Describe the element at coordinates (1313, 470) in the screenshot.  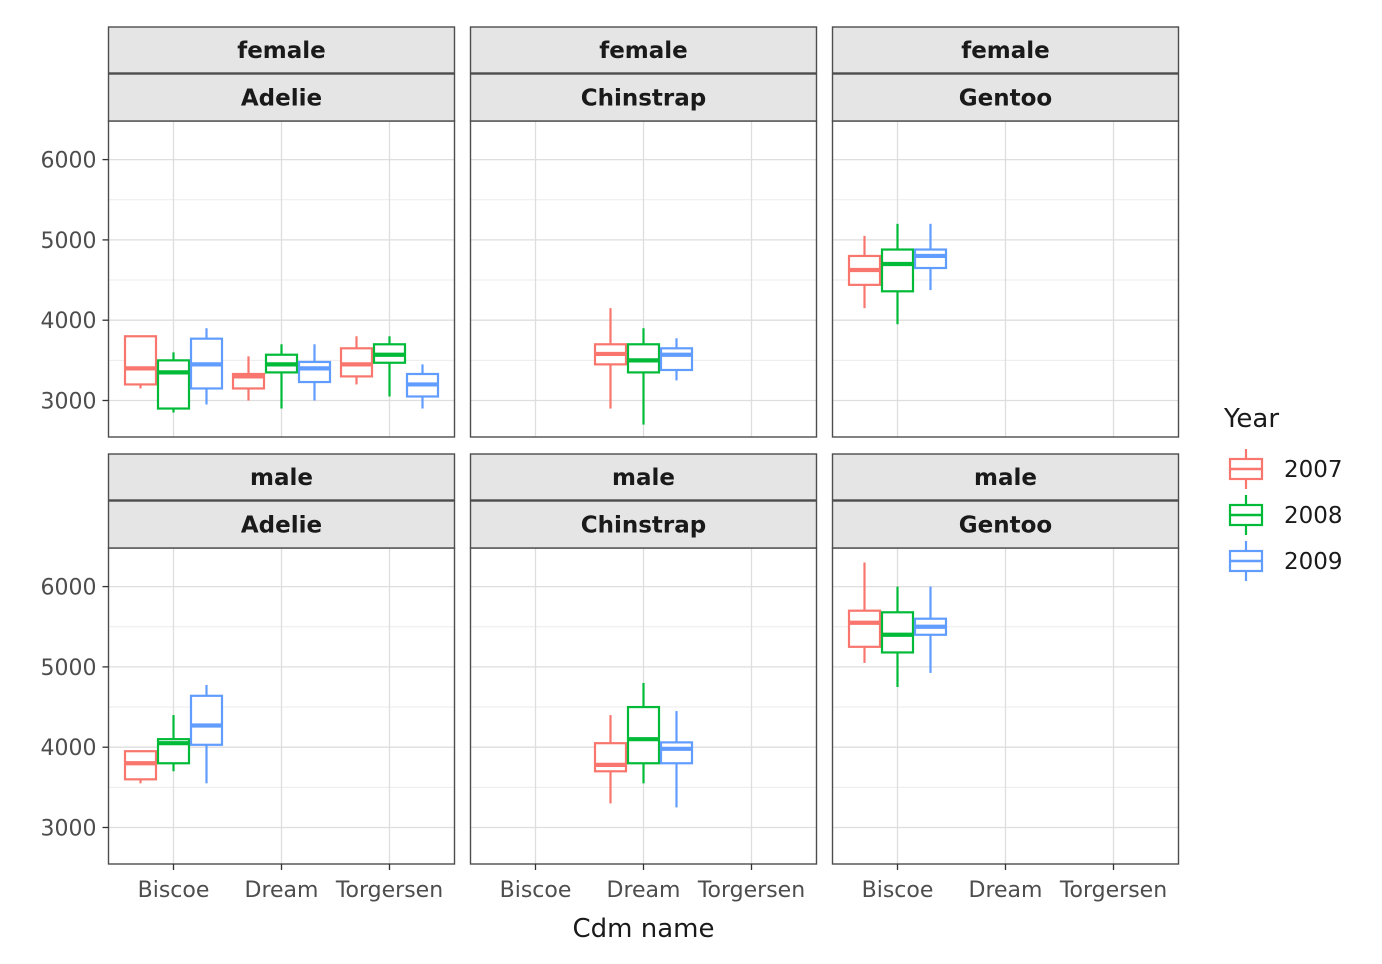
I see `legend-label: 2007` at that location.